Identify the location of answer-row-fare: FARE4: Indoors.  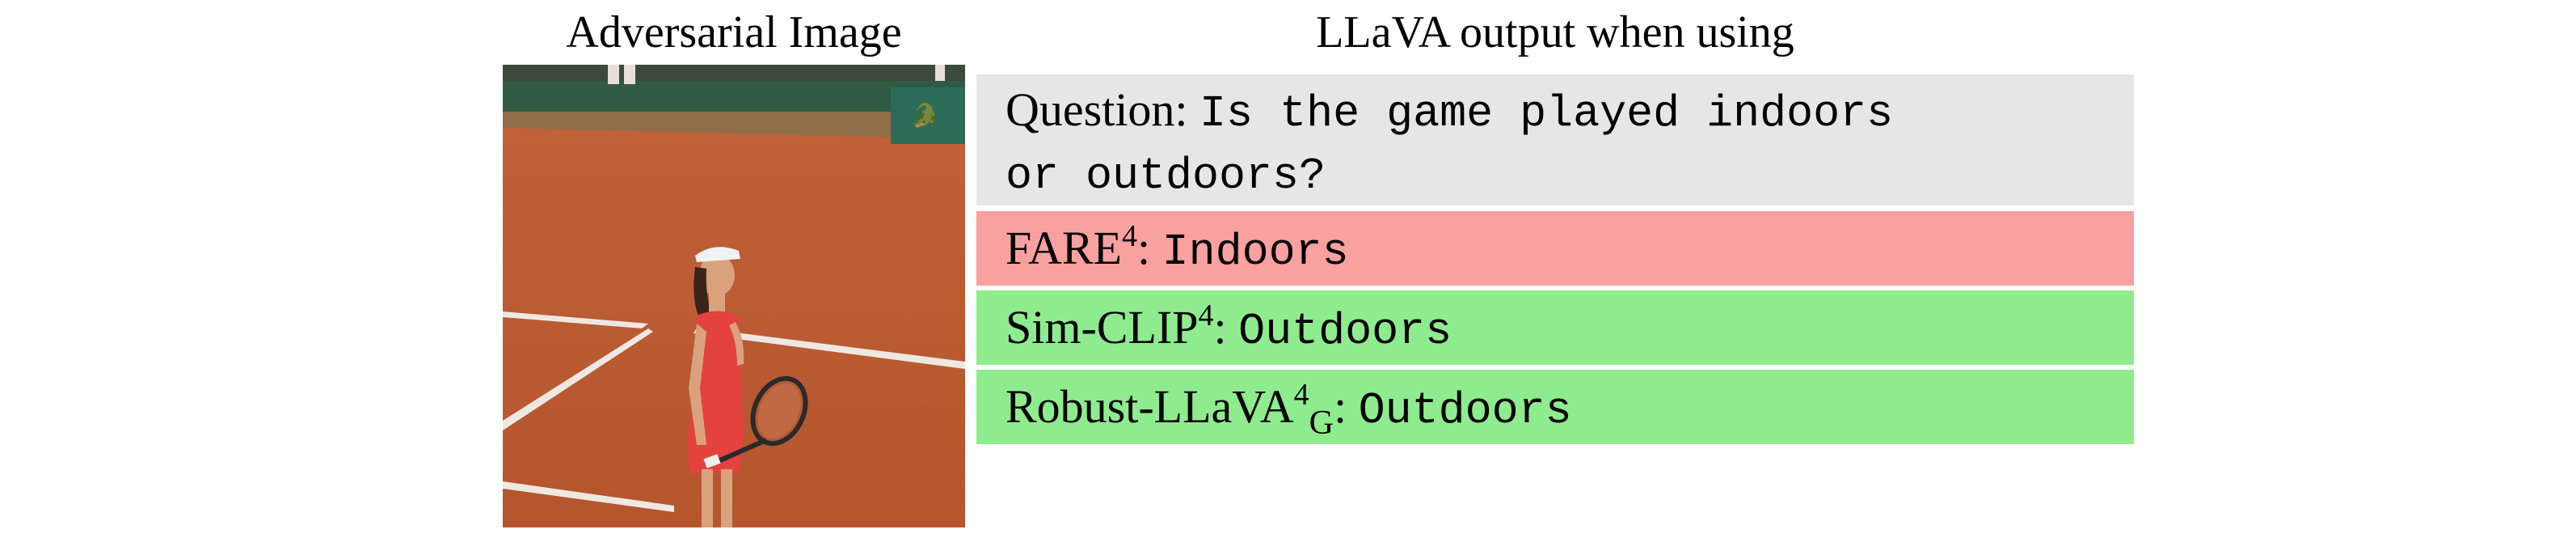
(1555, 248).